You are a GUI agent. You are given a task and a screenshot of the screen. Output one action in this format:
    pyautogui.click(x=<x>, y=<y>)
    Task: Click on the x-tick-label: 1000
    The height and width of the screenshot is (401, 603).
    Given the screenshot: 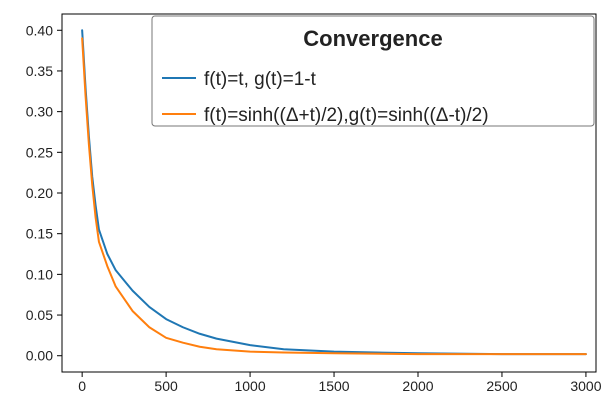 What is the action you would take?
    pyautogui.click(x=249, y=386)
    